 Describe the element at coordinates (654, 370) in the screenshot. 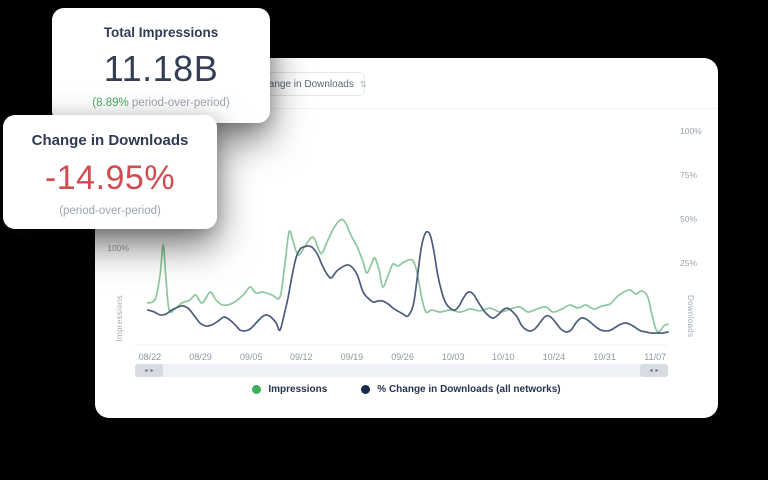

I see `scrollbar-right-handle: ◂ ▸` at that location.